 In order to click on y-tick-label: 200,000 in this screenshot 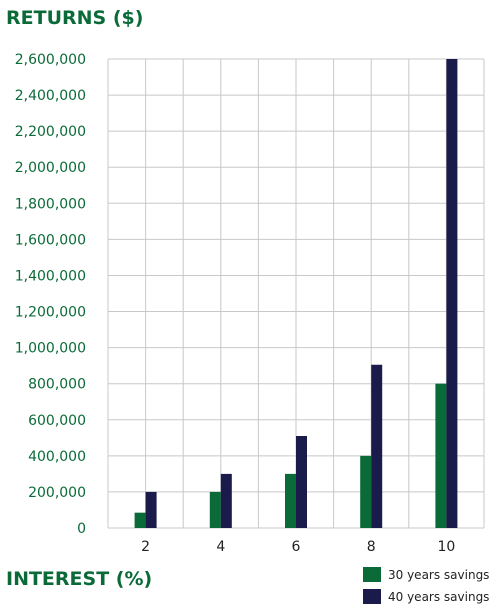, I will do `click(57, 493)`.